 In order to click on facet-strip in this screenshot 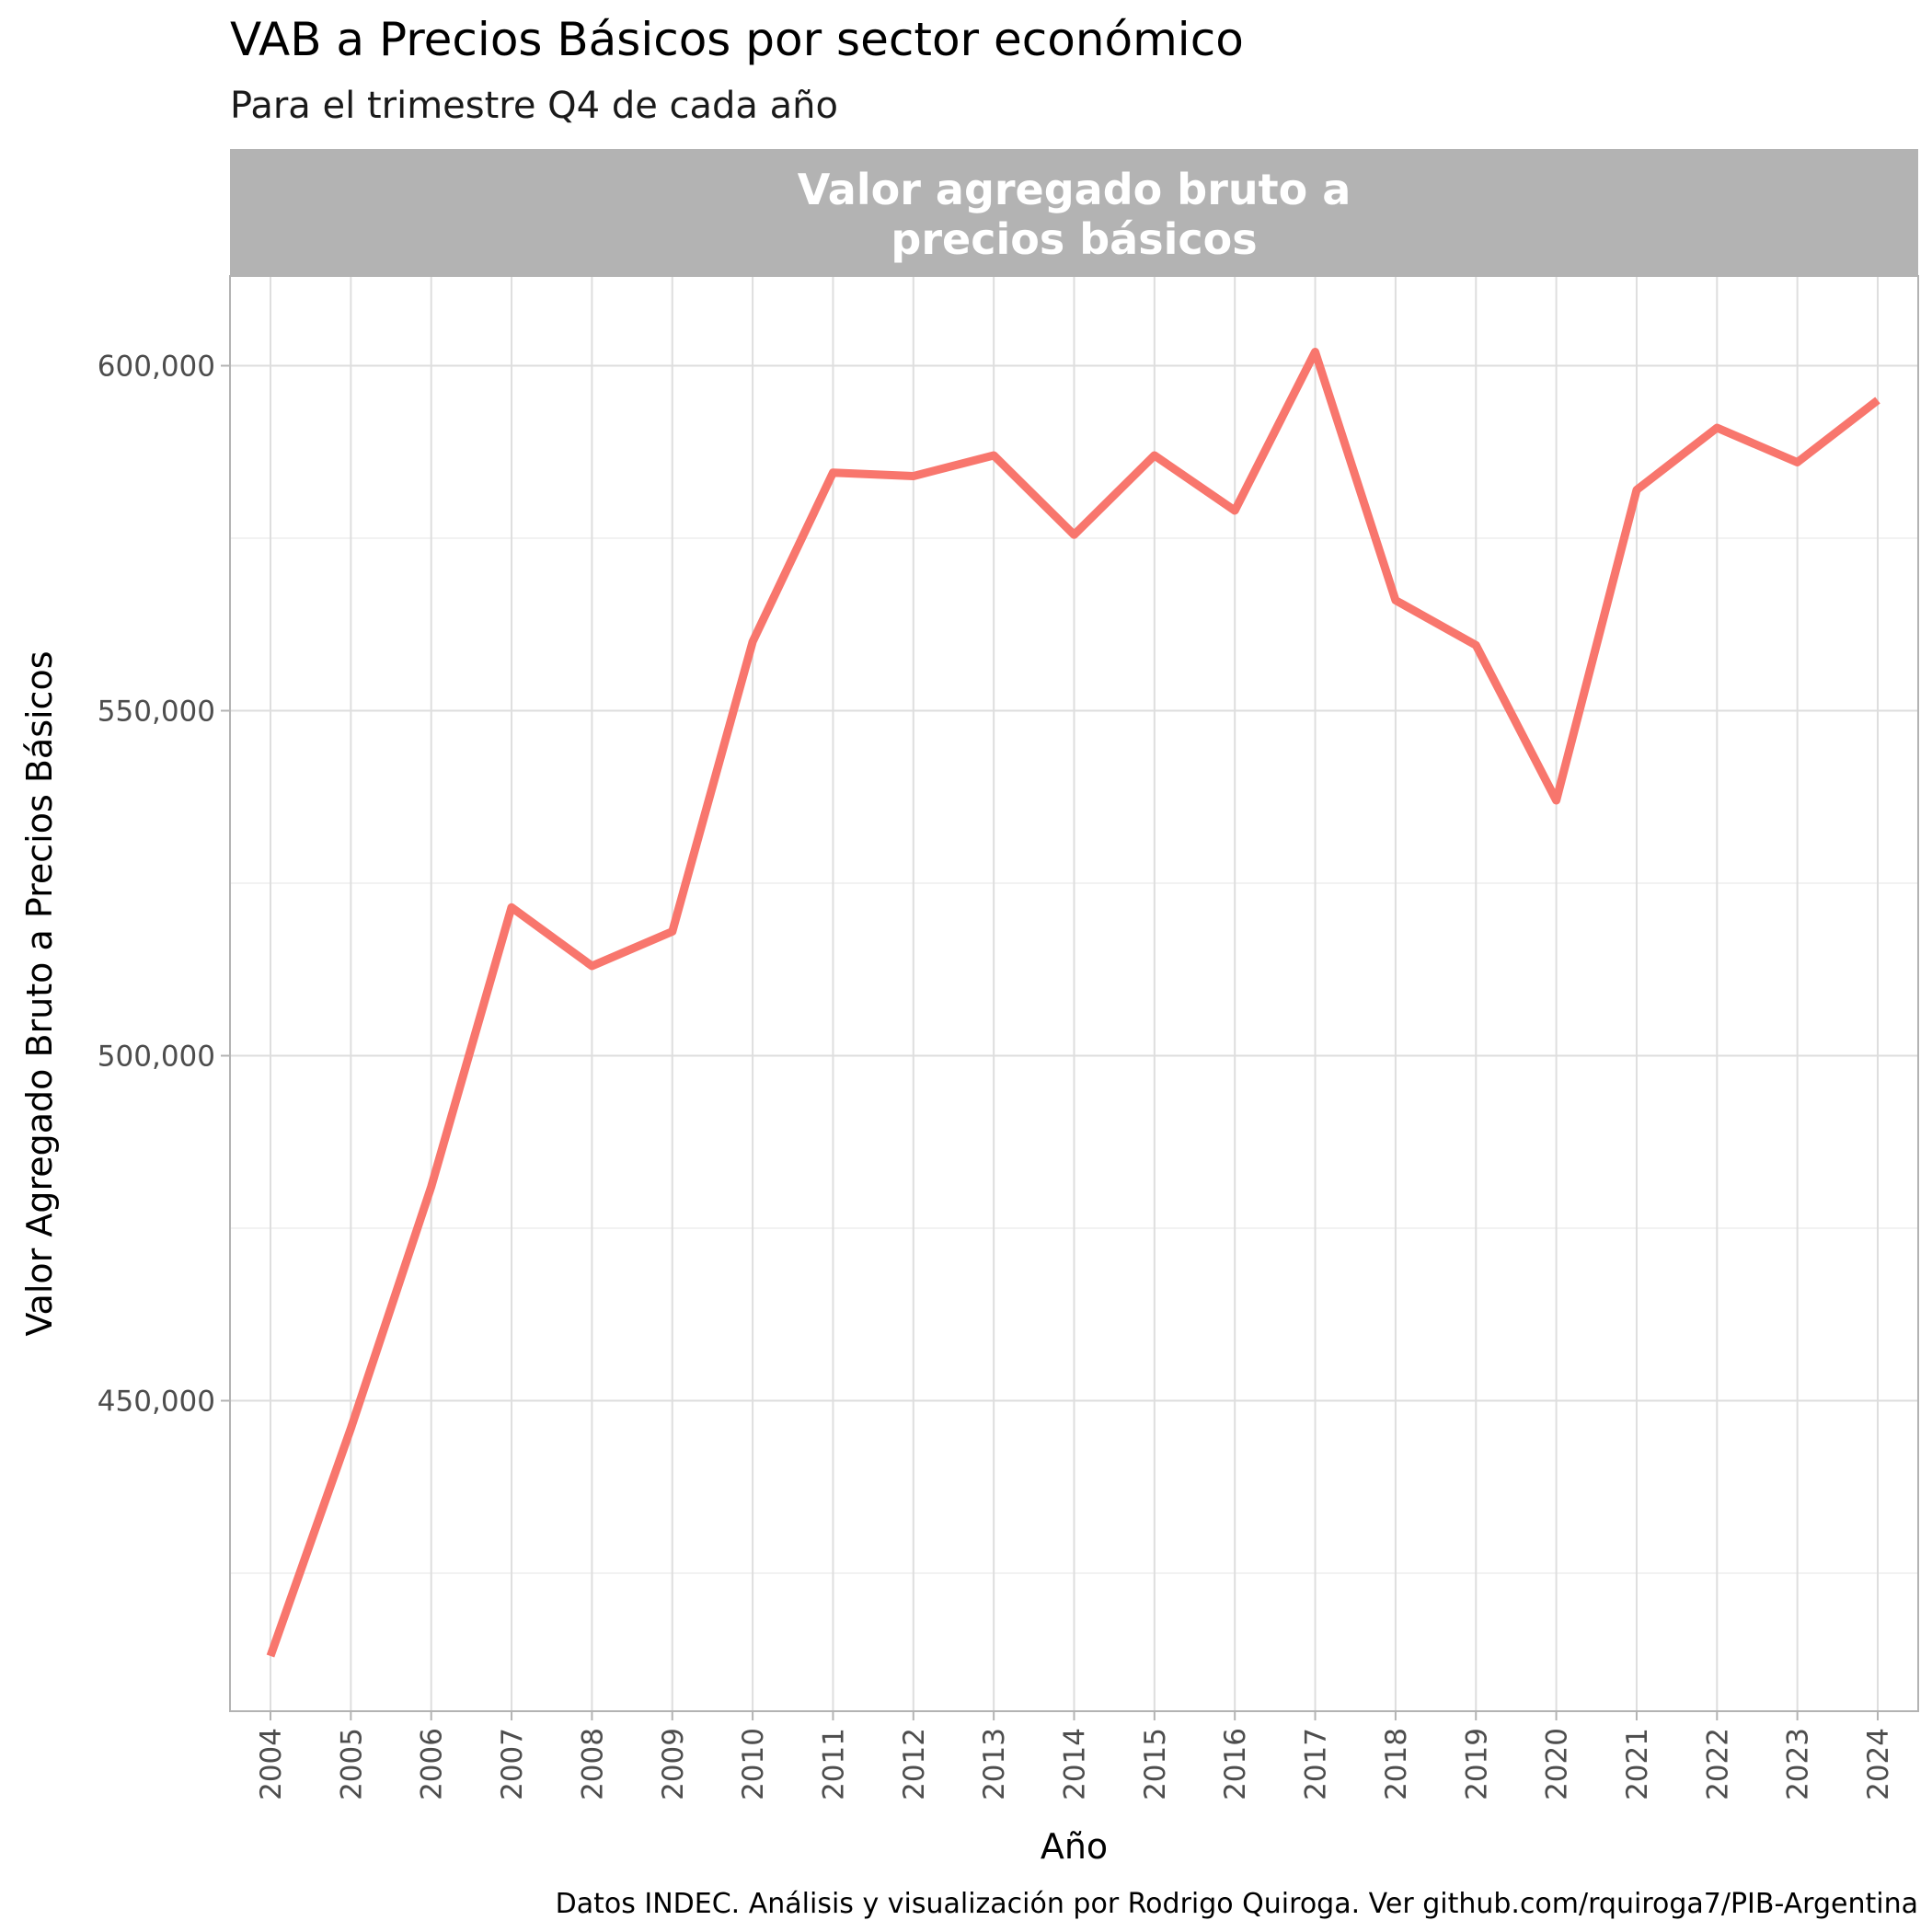, I will do `click(1074, 212)`.